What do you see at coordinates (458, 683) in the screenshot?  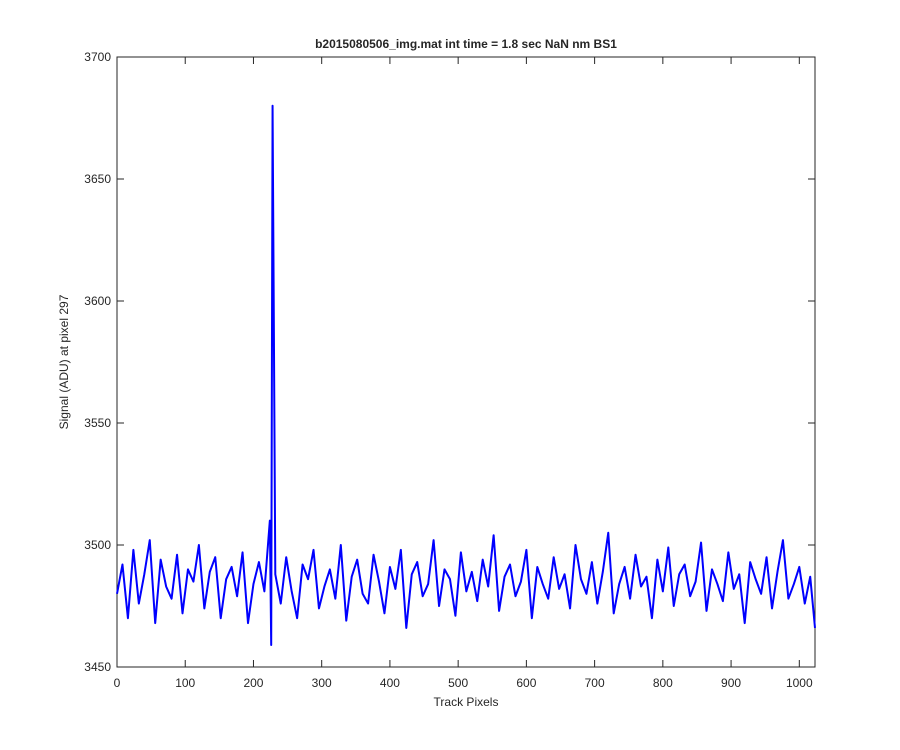 I see `x-tick-label: 500` at bounding box center [458, 683].